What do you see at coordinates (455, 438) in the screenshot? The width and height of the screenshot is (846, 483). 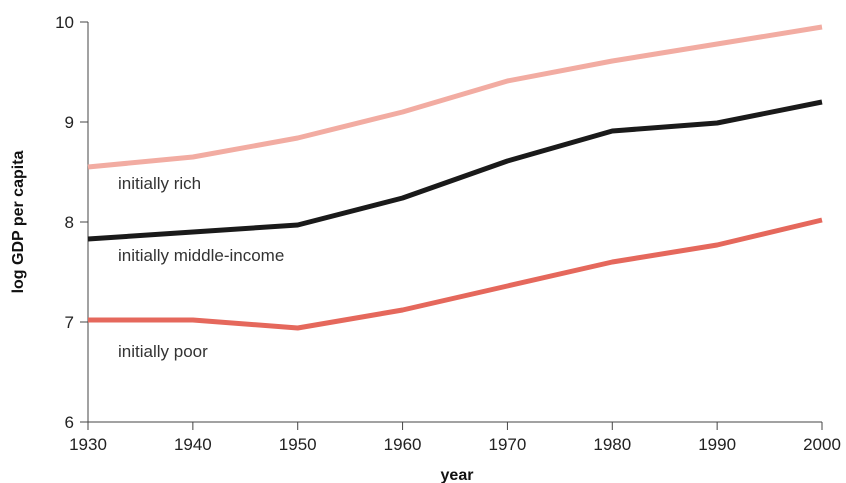 I see `x-ticks: 1930 1940 1950 1960 1970 1980 1990 2000` at bounding box center [455, 438].